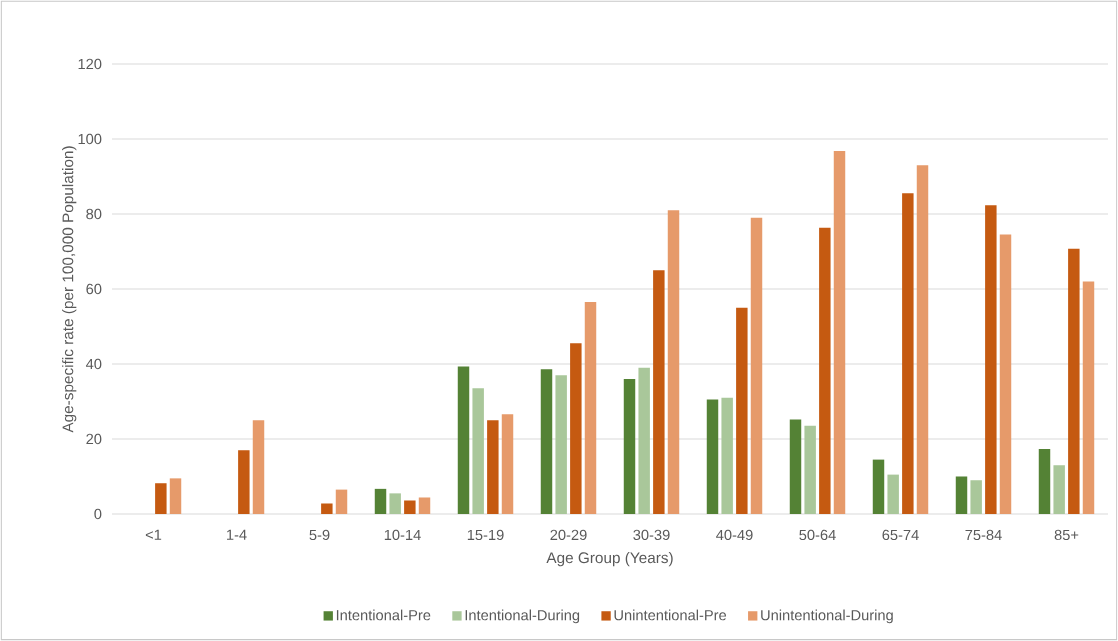 This screenshot has width=1118, height=641. I want to click on x-tick-label: <1, so click(153, 534).